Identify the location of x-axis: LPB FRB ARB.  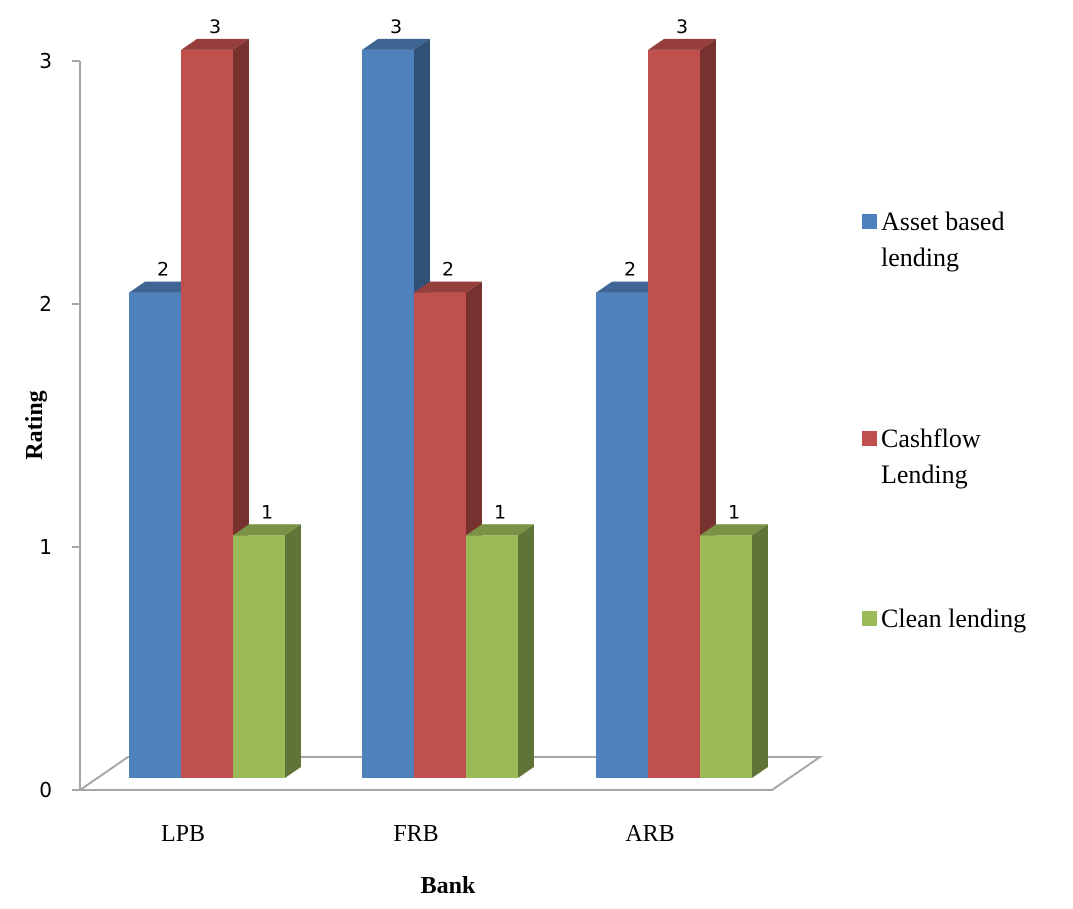
(418, 834).